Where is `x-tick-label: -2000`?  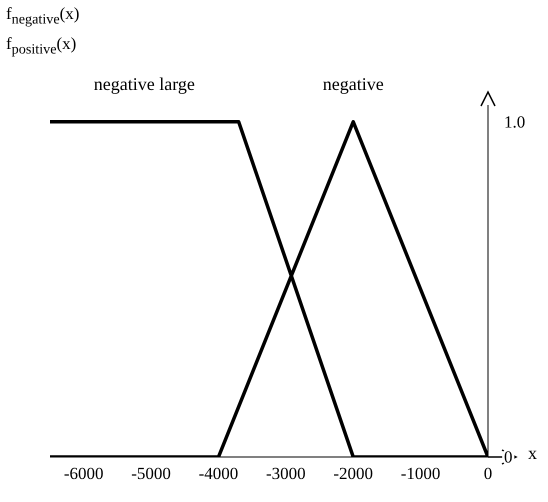
x-tick-label: -2000 is located at coordinates (353, 473).